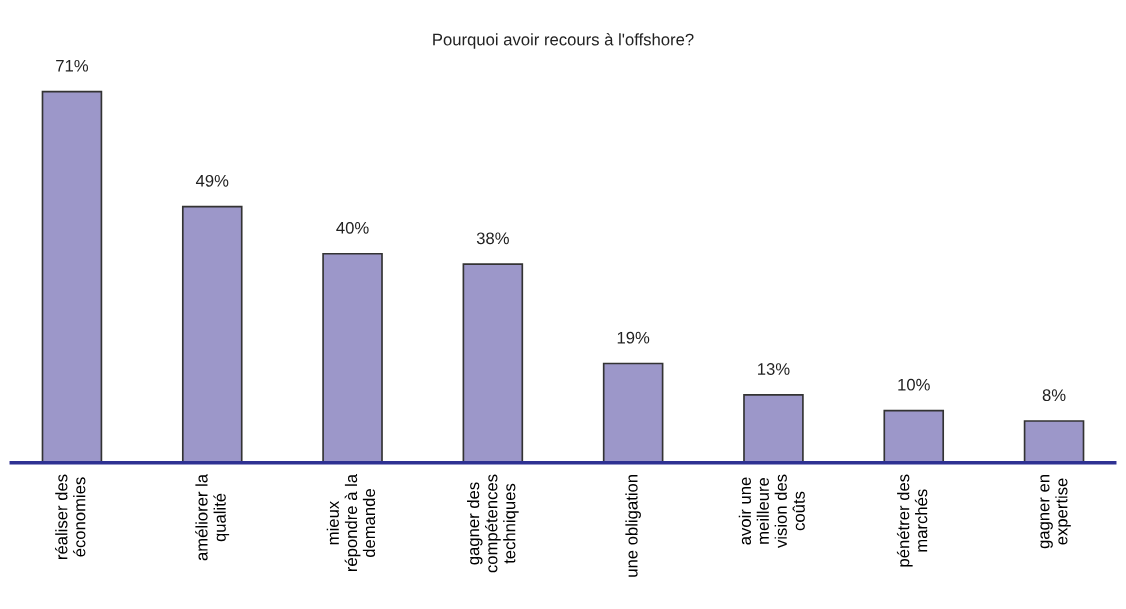  I want to click on data-label: 40%, so click(352, 227).